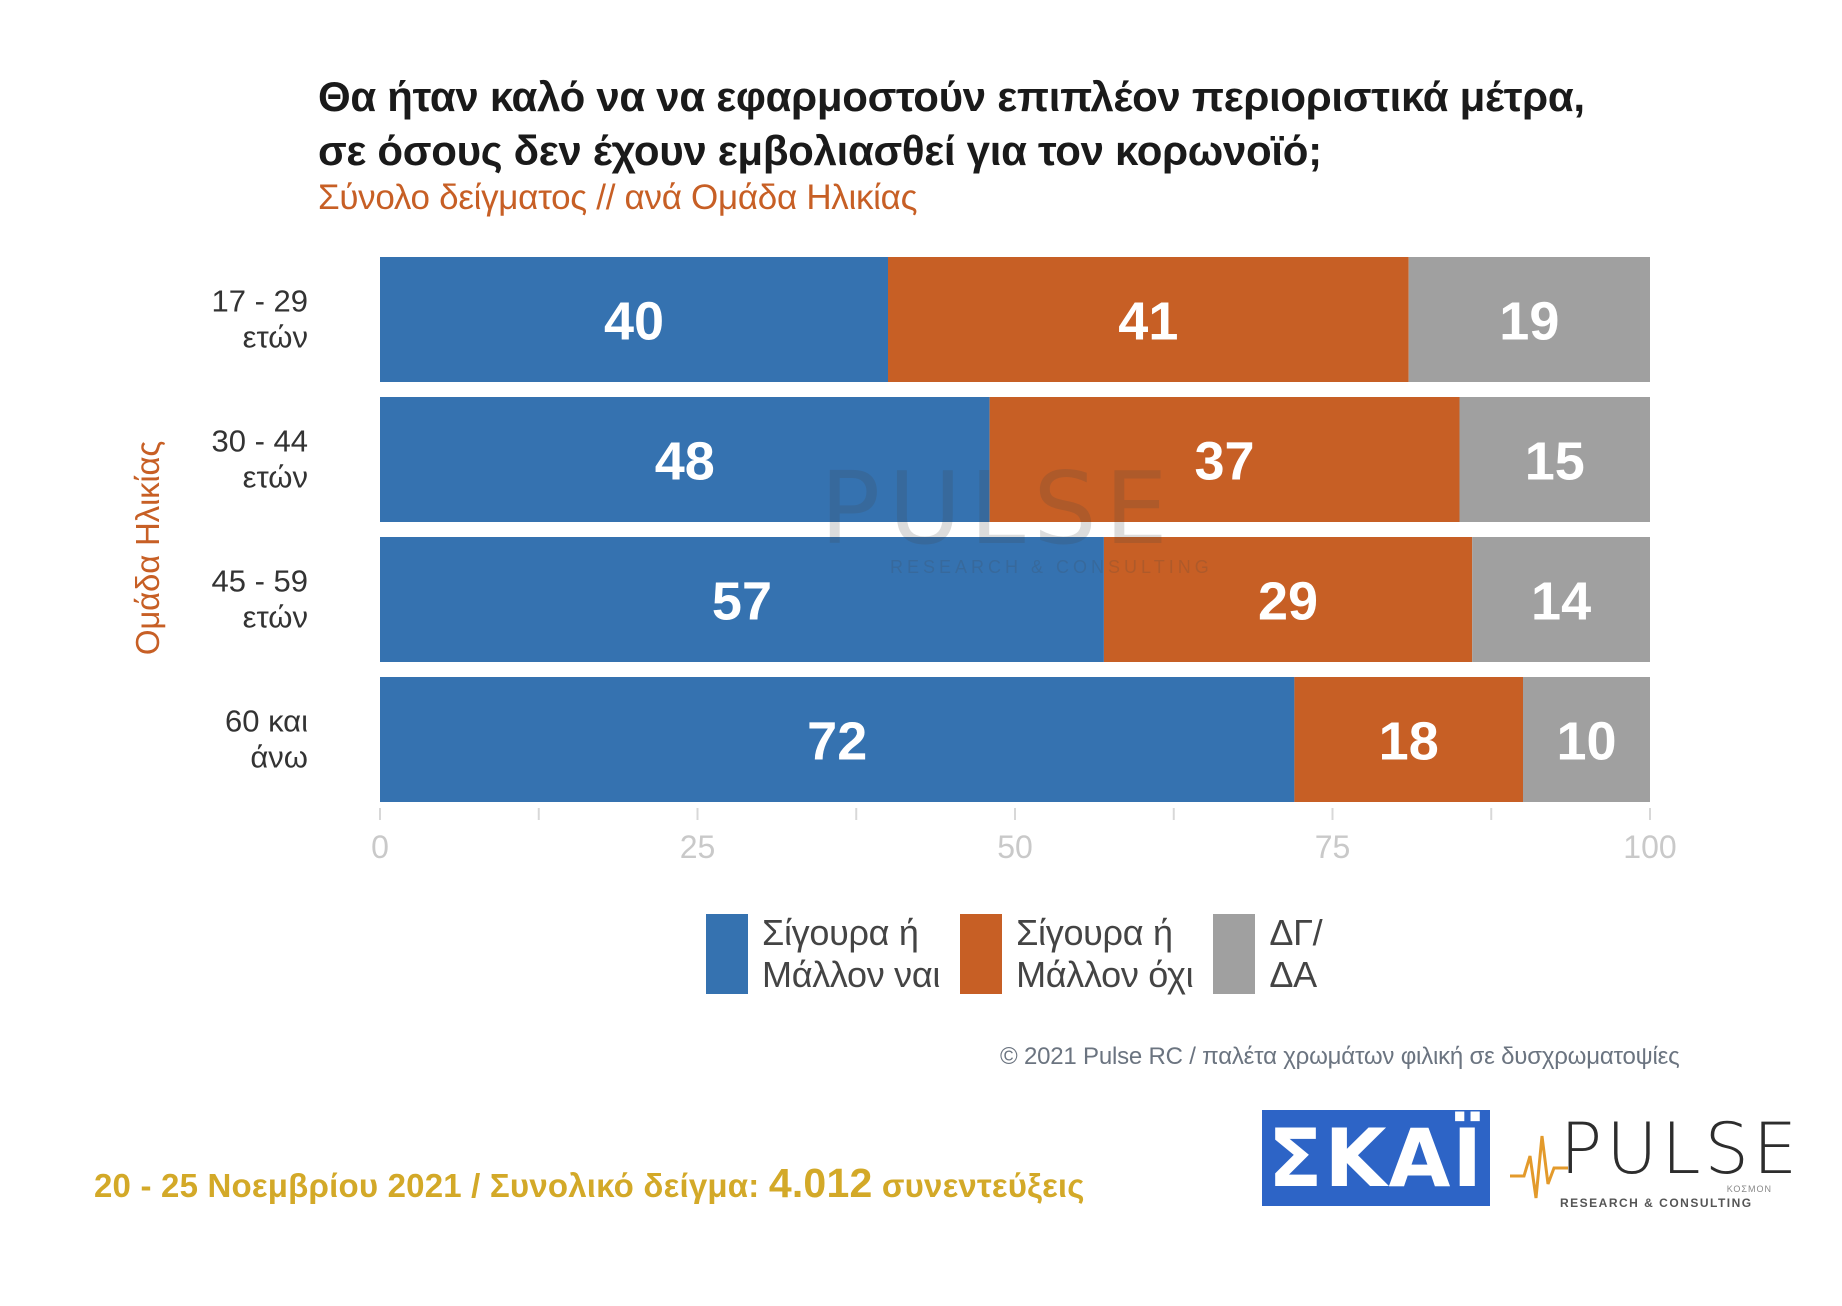 This screenshot has width=1842, height=1306. I want to click on bar-value-label: 19, so click(1529, 322).